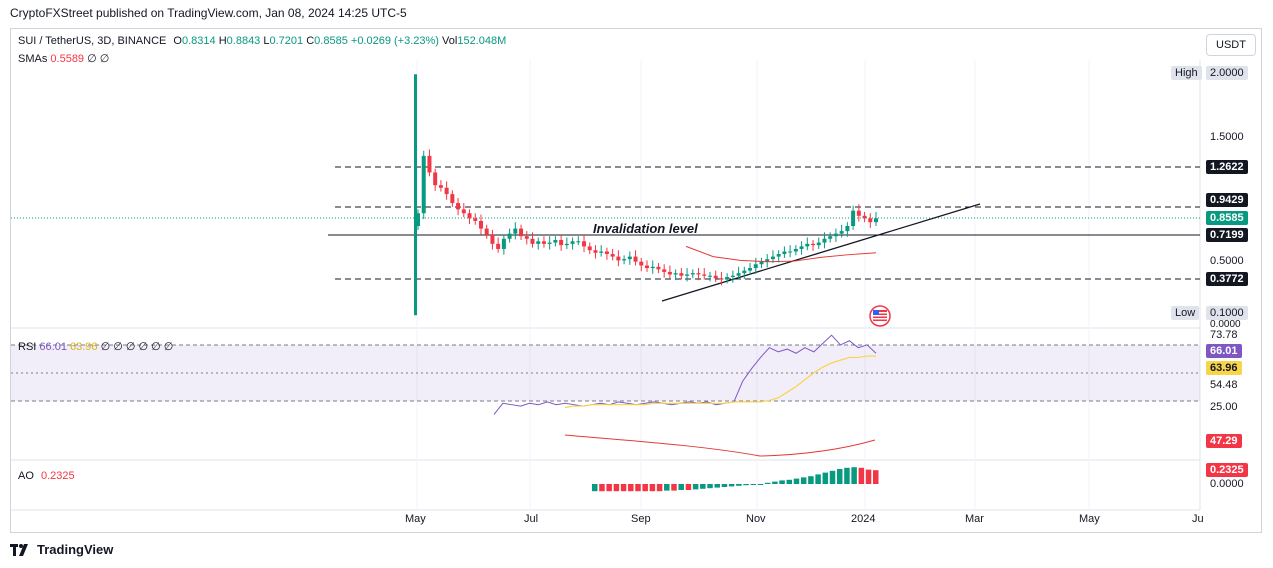 Image resolution: width=1273 pixels, height=568 pixels. What do you see at coordinates (61, 549) in the screenshot?
I see `tradingview-logo: TradingView` at bounding box center [61, 549].